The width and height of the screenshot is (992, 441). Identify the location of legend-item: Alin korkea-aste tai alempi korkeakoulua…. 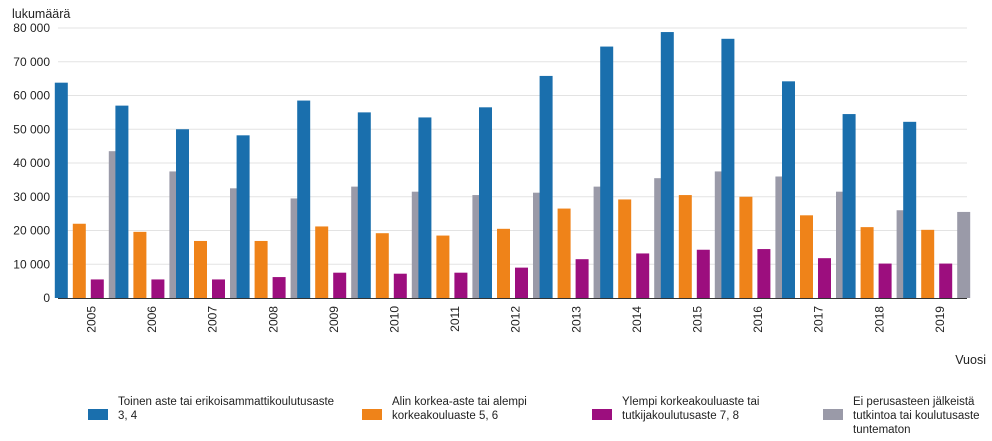
(444, 409).